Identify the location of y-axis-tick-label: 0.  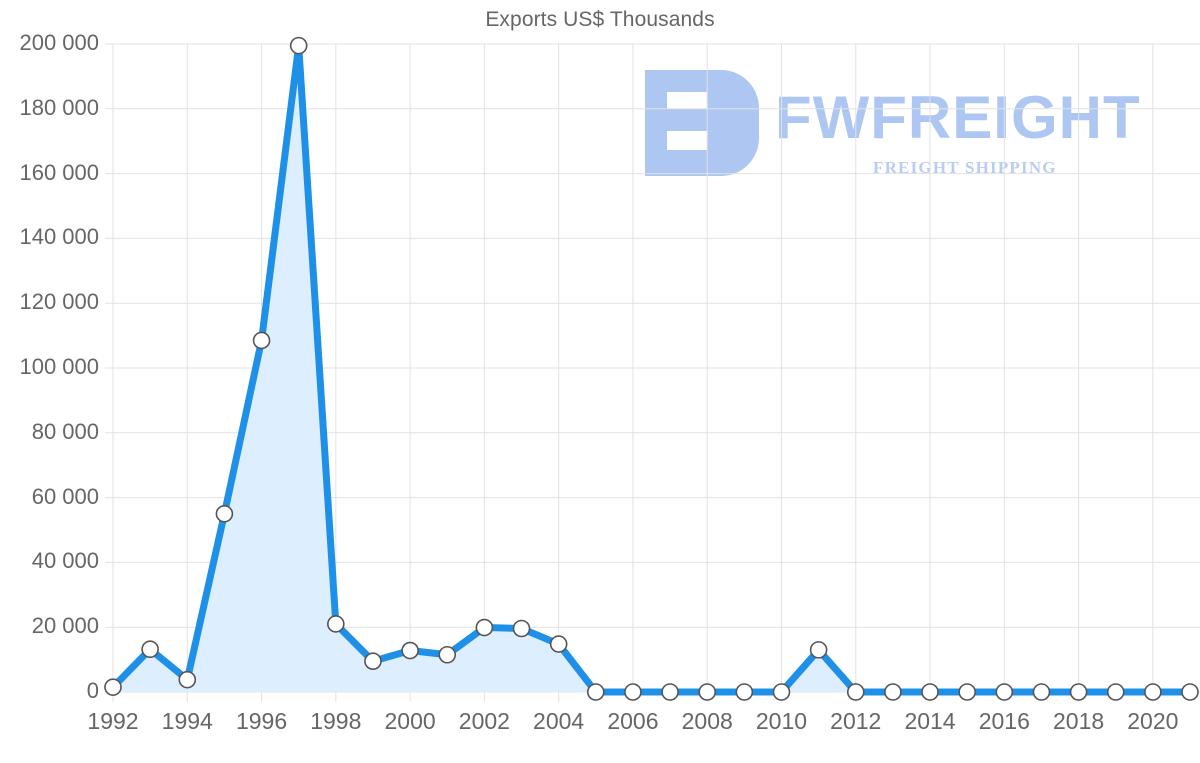
(92, 690).